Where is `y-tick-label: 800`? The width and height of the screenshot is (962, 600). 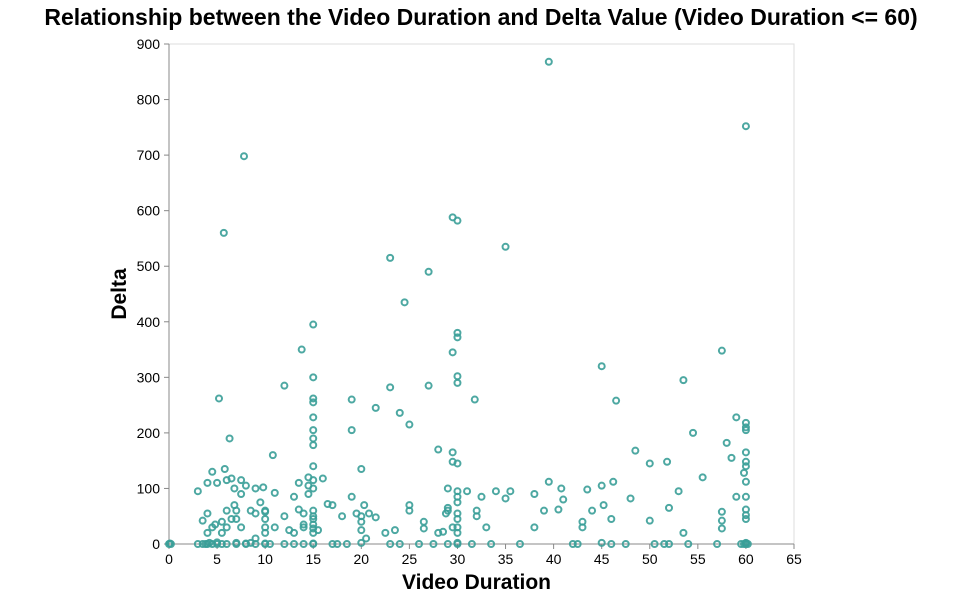 y-tick-label: 800 is located at coordinates (149, 100).